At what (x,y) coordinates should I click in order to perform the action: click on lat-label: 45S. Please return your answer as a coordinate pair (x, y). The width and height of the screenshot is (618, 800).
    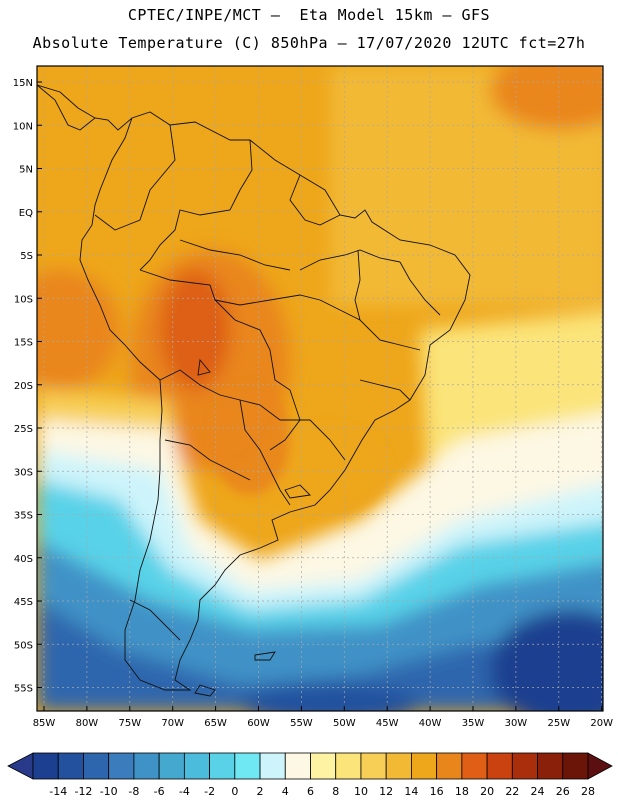
    Looking at the image, I should click on (23, 602).